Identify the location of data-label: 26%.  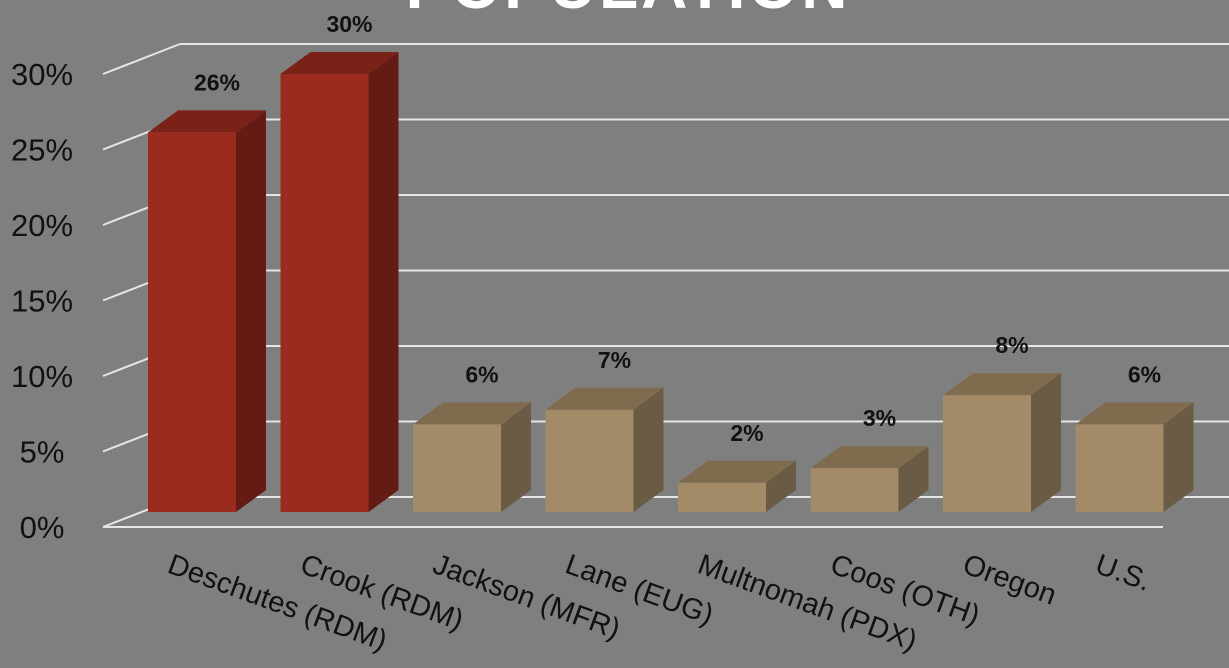
(217, 82).